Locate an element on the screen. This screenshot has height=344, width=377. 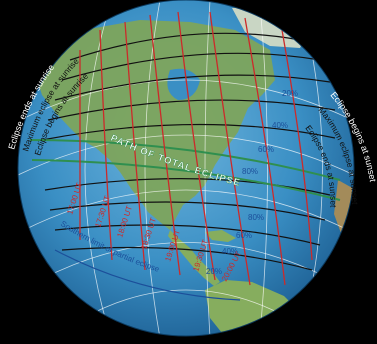
percent-labels-north: 20% 40% 60% 80% is located at coordinates (270, 132).